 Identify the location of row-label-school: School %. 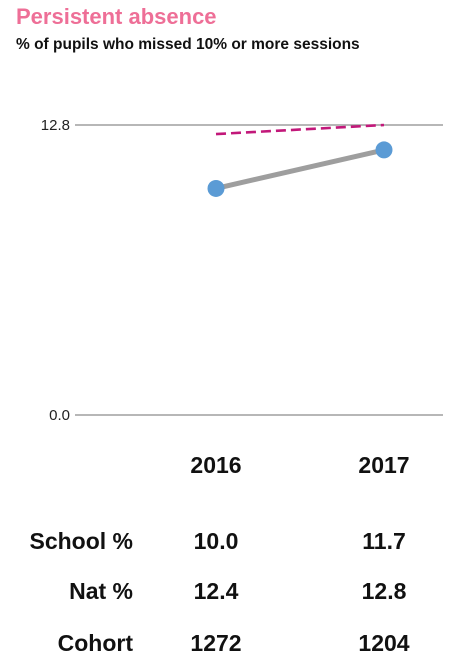
(81, 541).